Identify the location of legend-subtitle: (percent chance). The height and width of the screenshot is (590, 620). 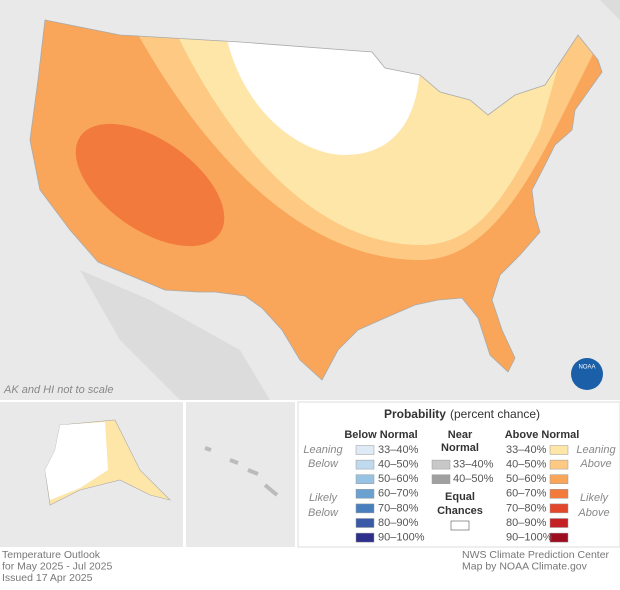
(495, 414).